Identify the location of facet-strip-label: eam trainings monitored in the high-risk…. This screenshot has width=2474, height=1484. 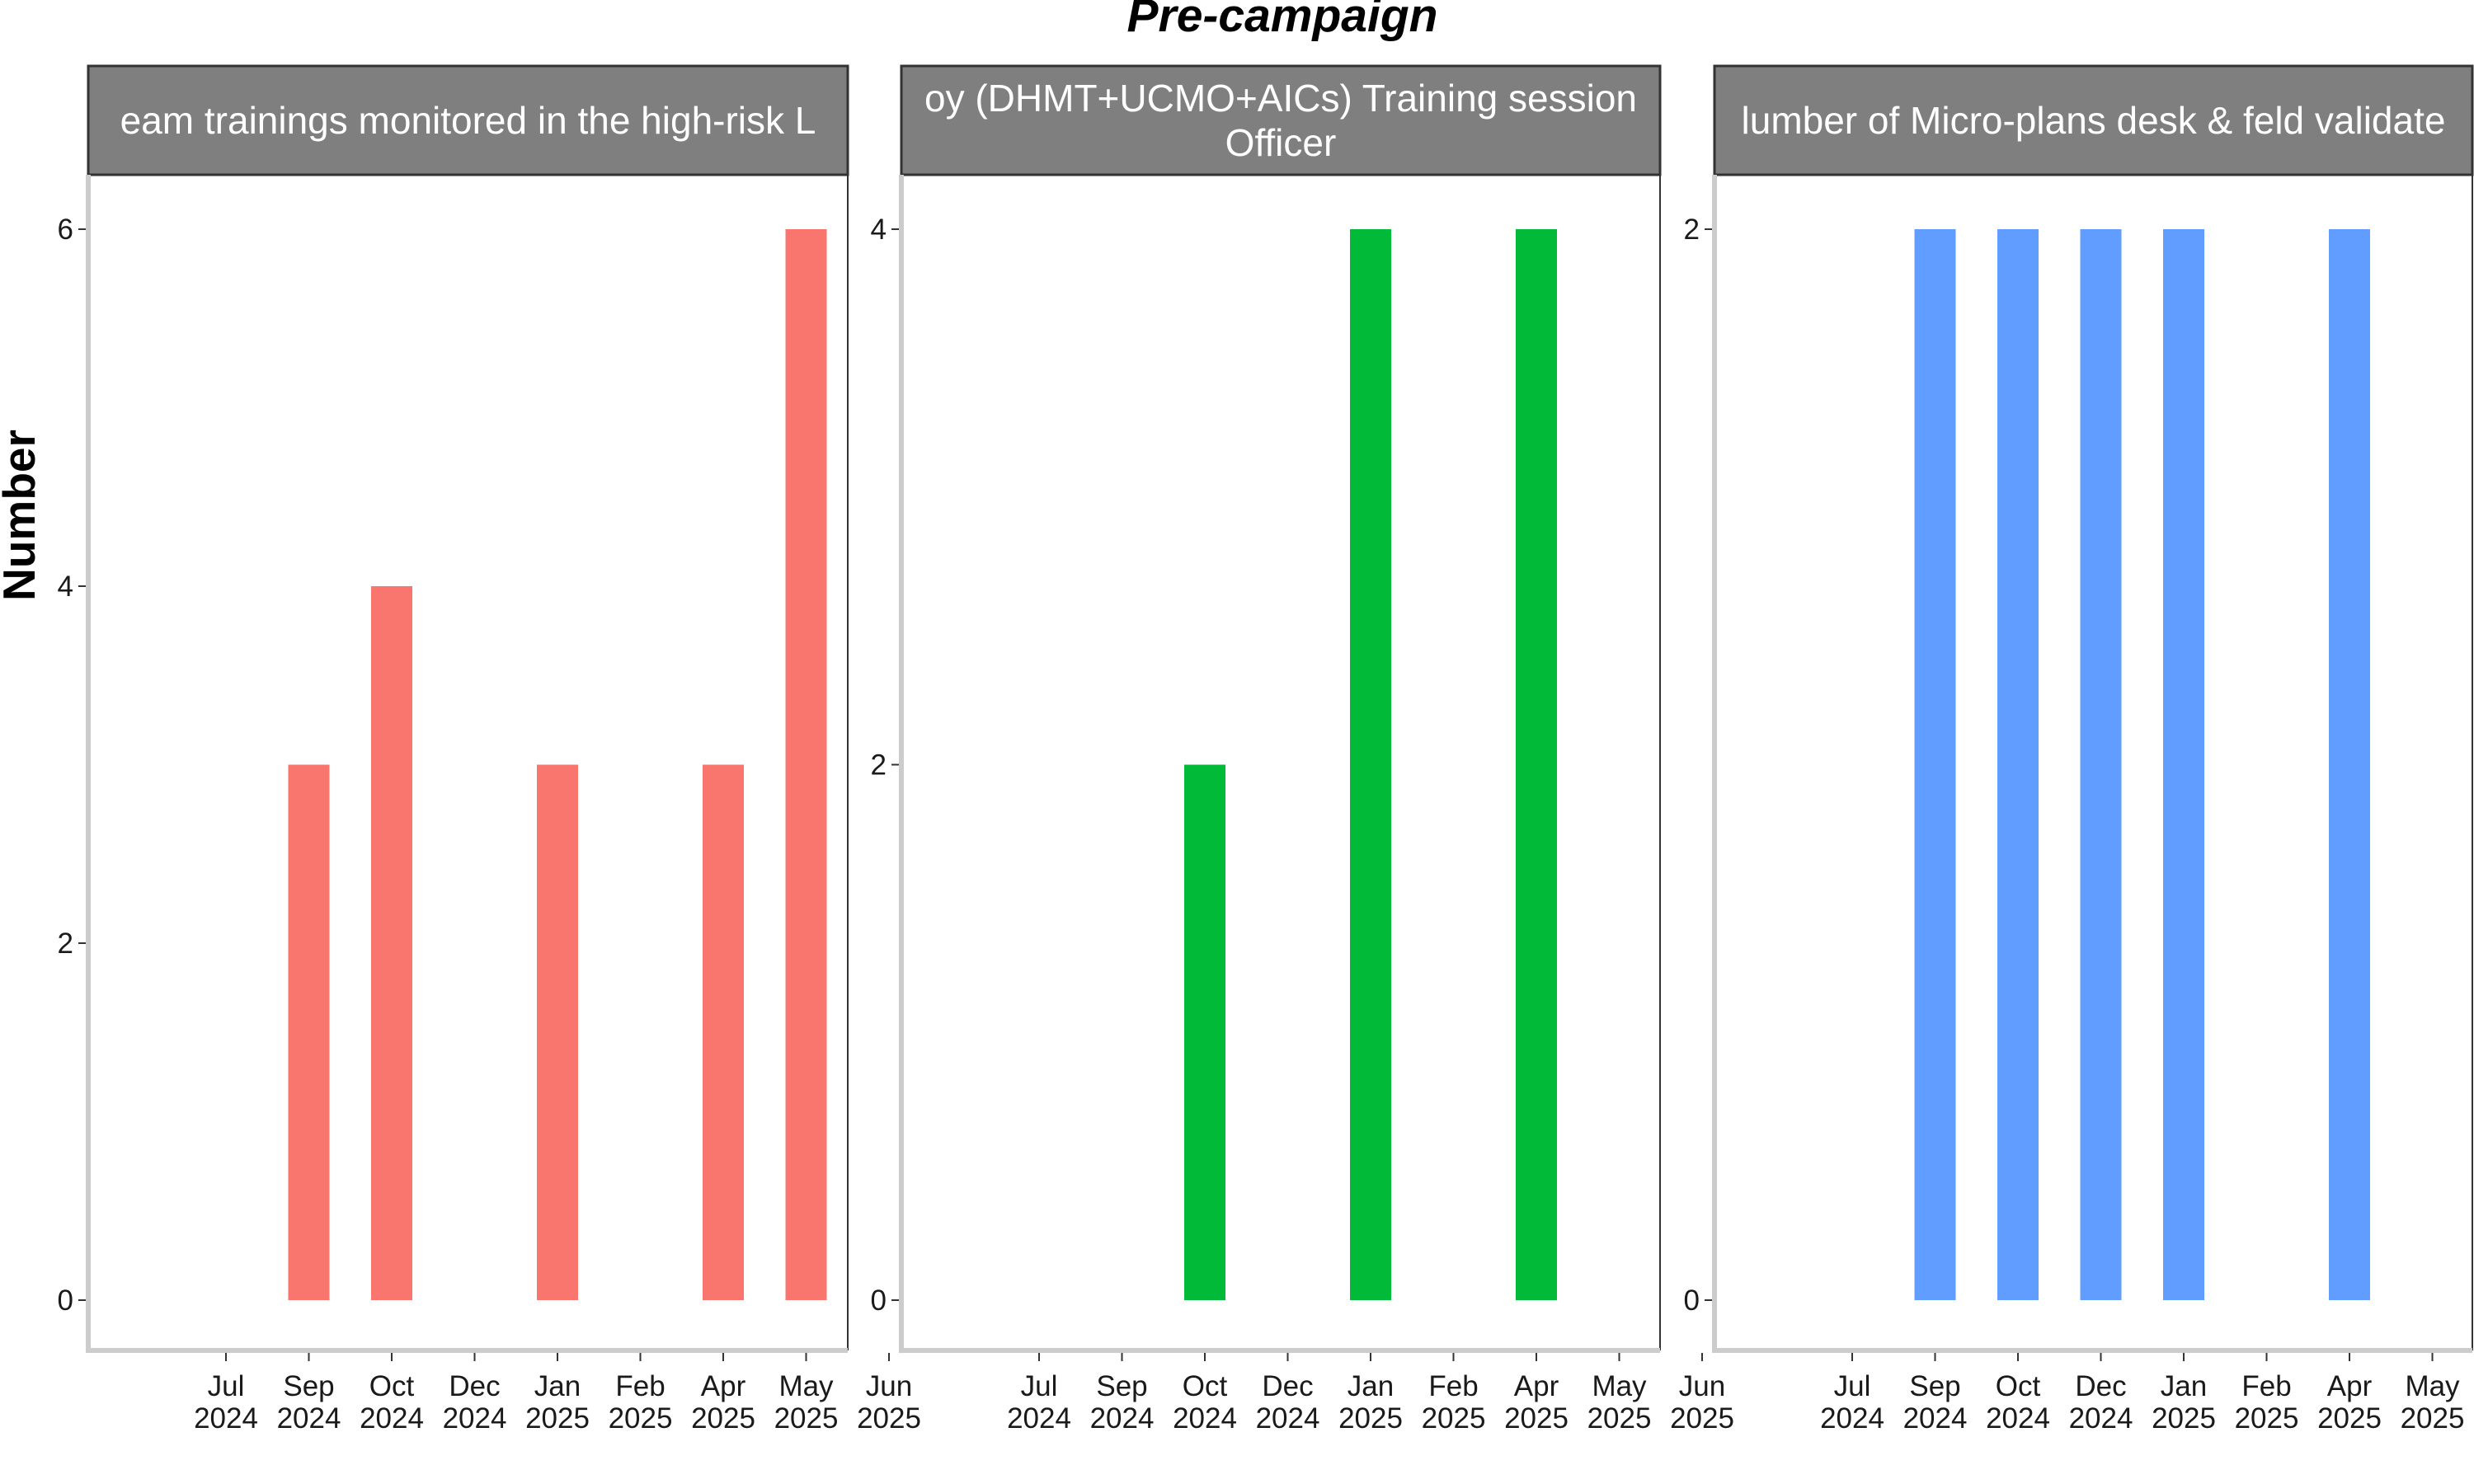
(468, 120).